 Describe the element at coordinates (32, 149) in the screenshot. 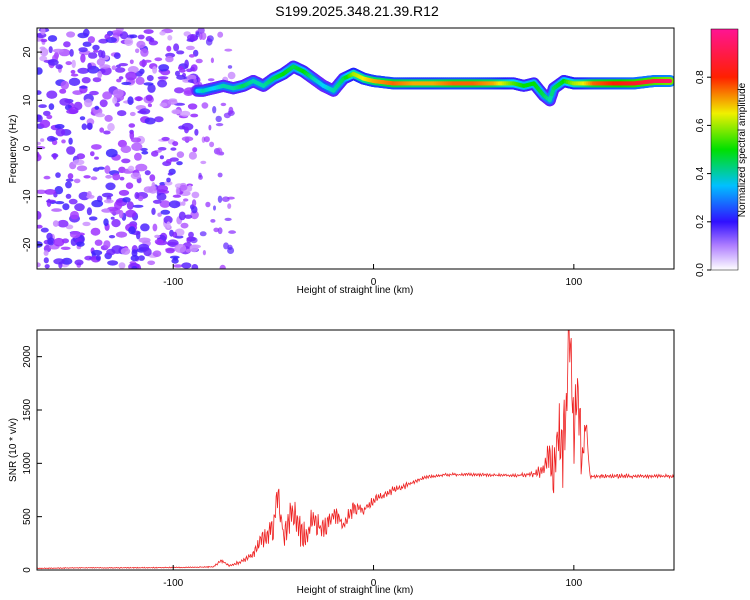

I see `spectrogram-y-ticks: -20 -10 0 10 20` at that location.